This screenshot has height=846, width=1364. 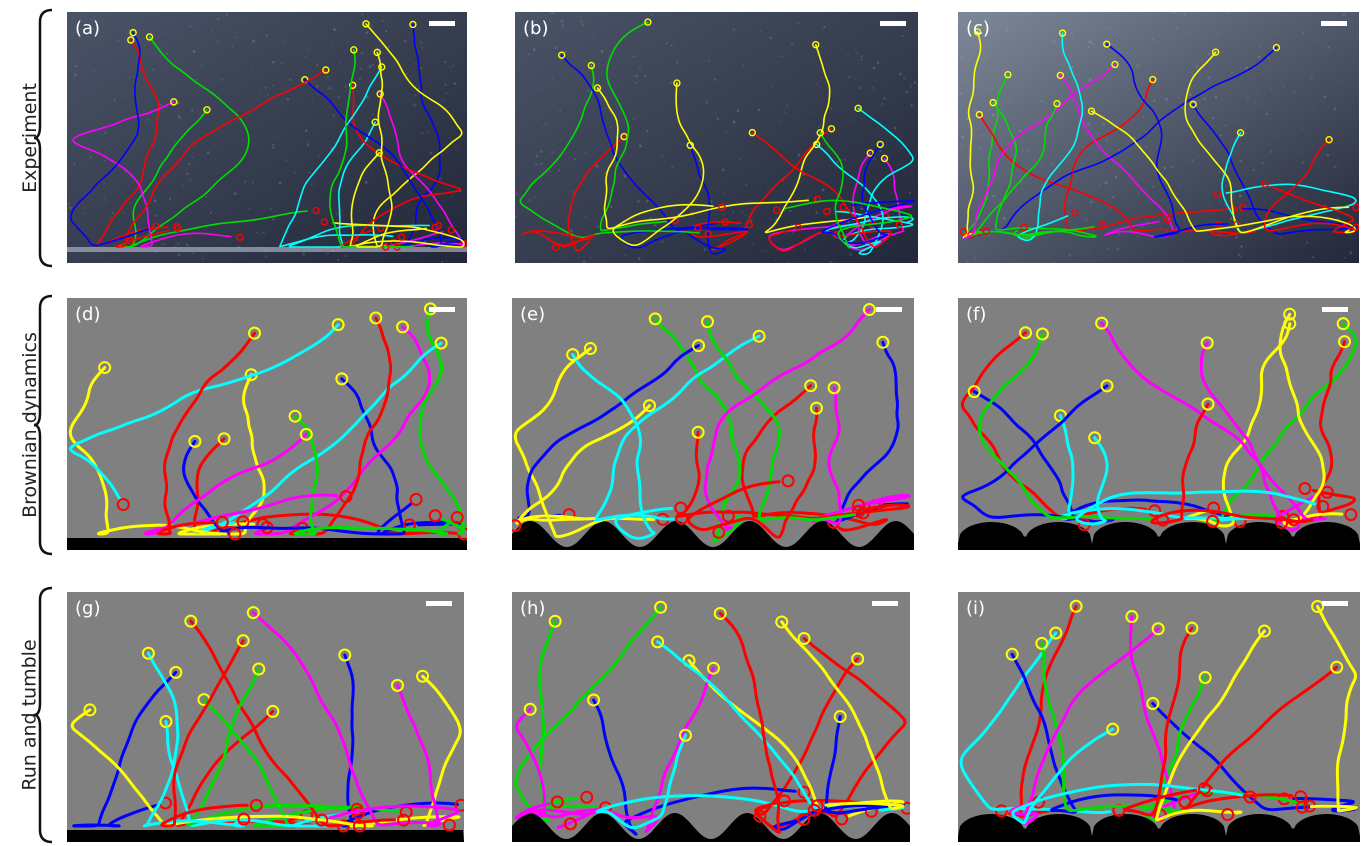 What do you see at coordinates (1158, 137) in the screenshot?
I see `panel-c: (c)` at bounding box center [1158, 137].